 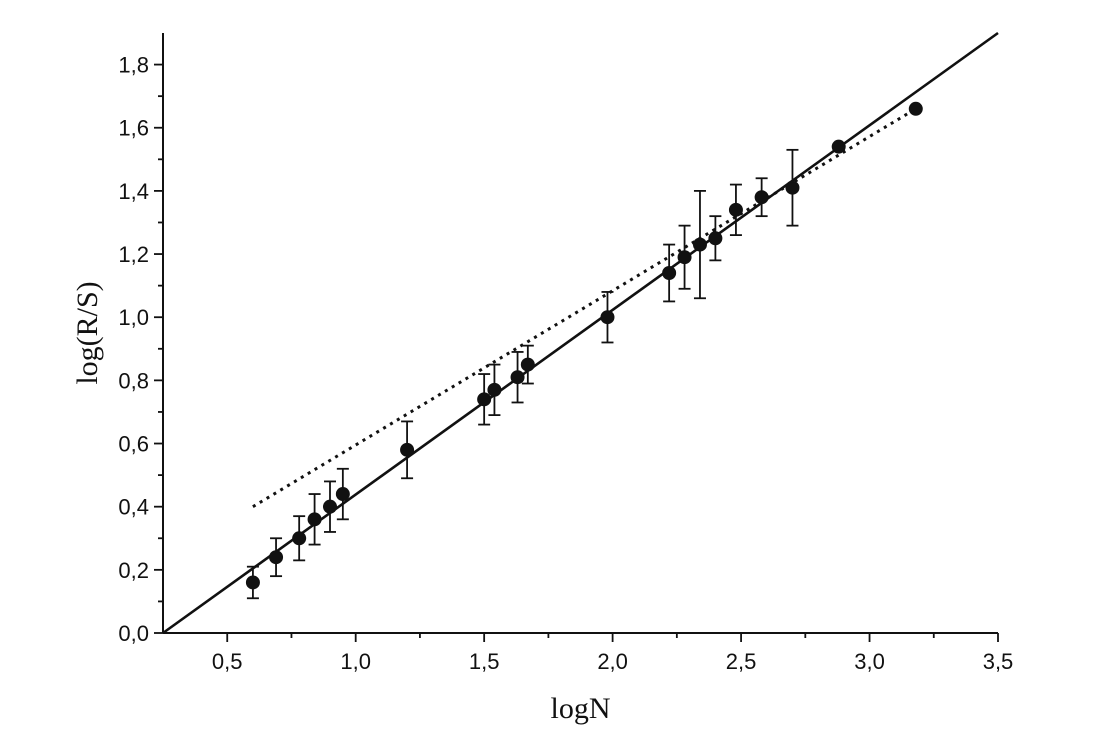 I want to click on x-axis-title: logN, so click(x=581, y=708).